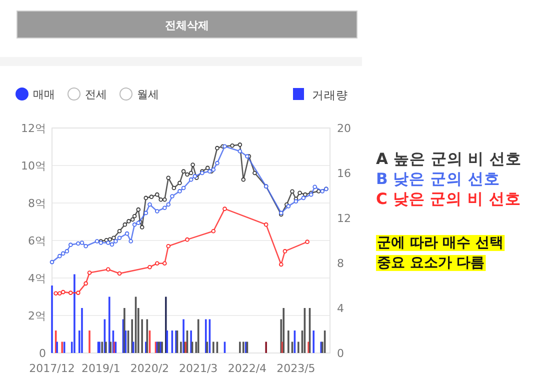  What do you see at coordinates (37, 241) in the screenshot?
I see `y-tick-label: 6억` at bounding box center [37, 241].